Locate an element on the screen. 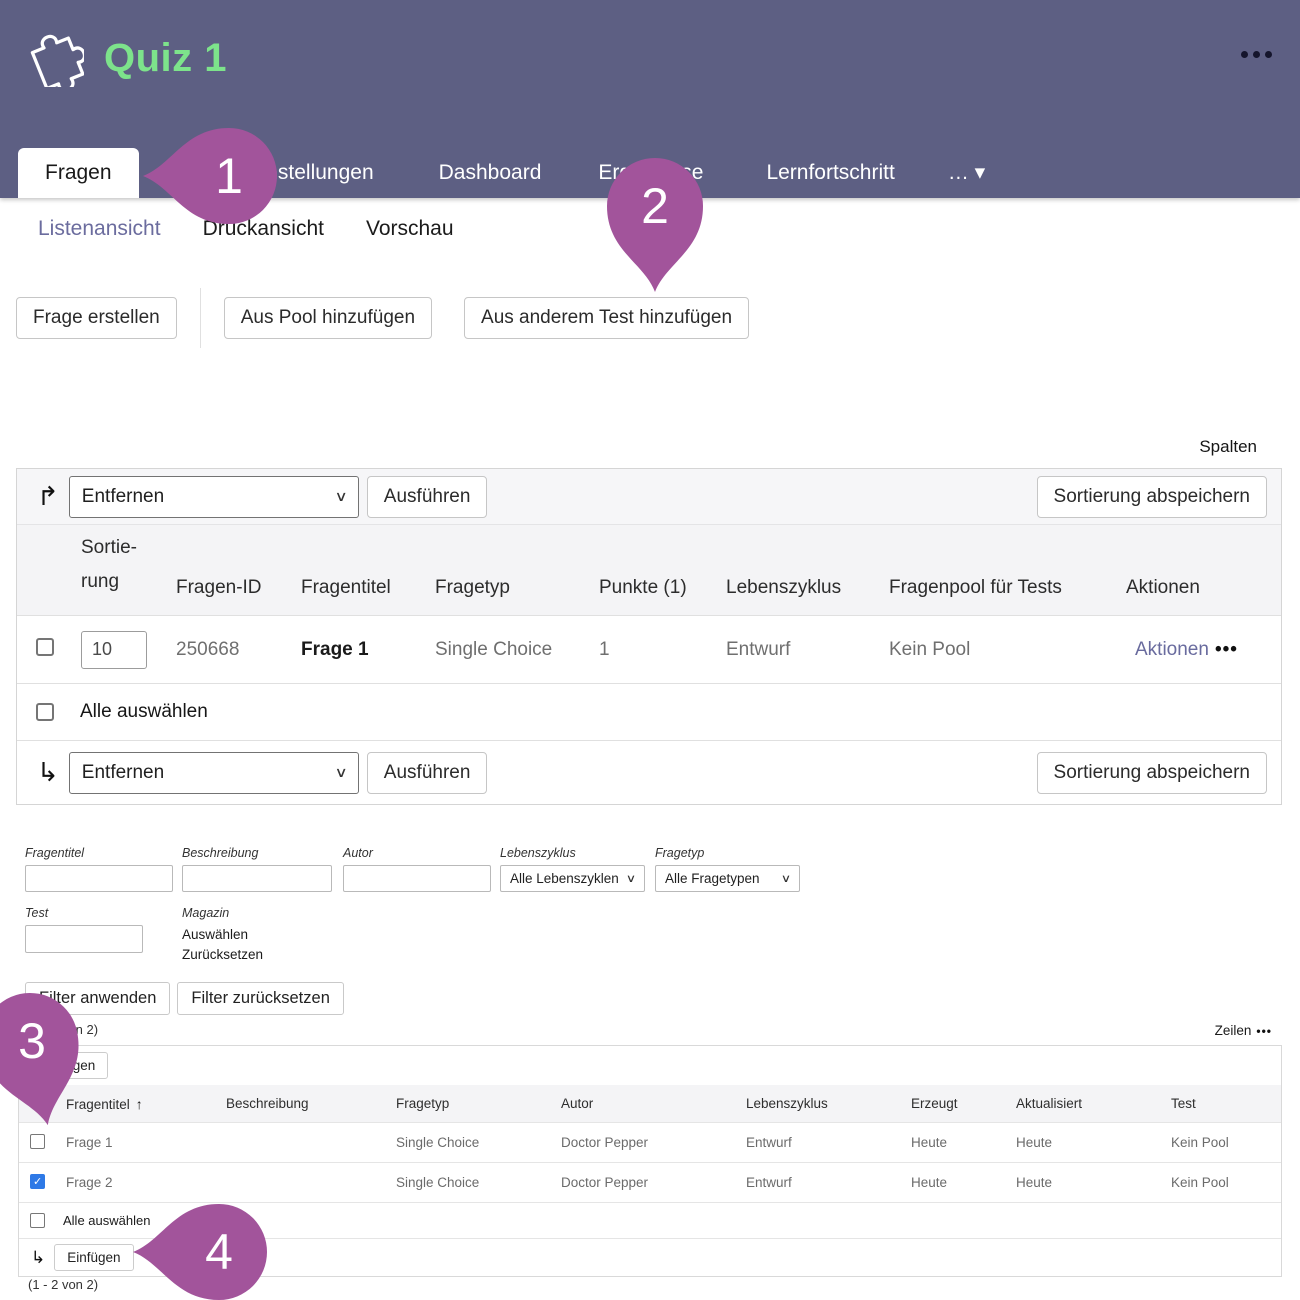 The height and width of the screenshot is (1300, 1300). filter-lifecycle-label: Lebenszyklus is located at coordinates (538, 853).